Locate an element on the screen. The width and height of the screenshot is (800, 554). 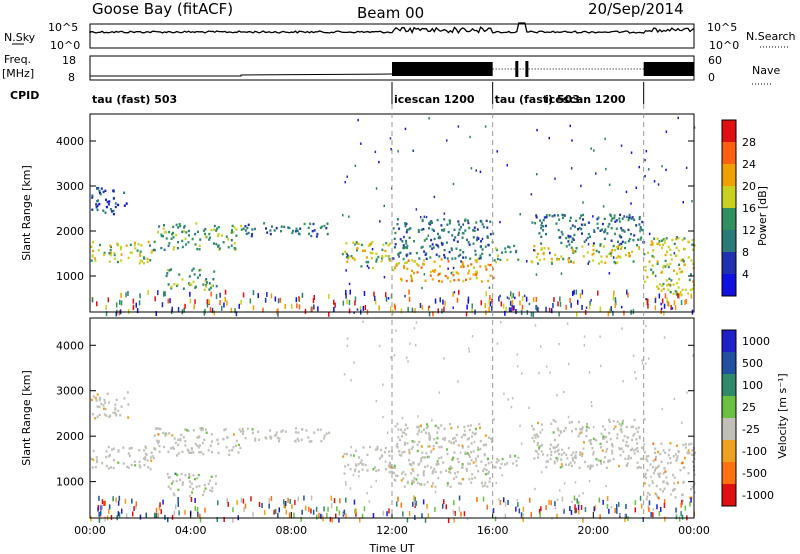
noise-panel: N.Sky 10^5 10^0 10^5 10^0 N.Search is located at coordinates (400, 36).